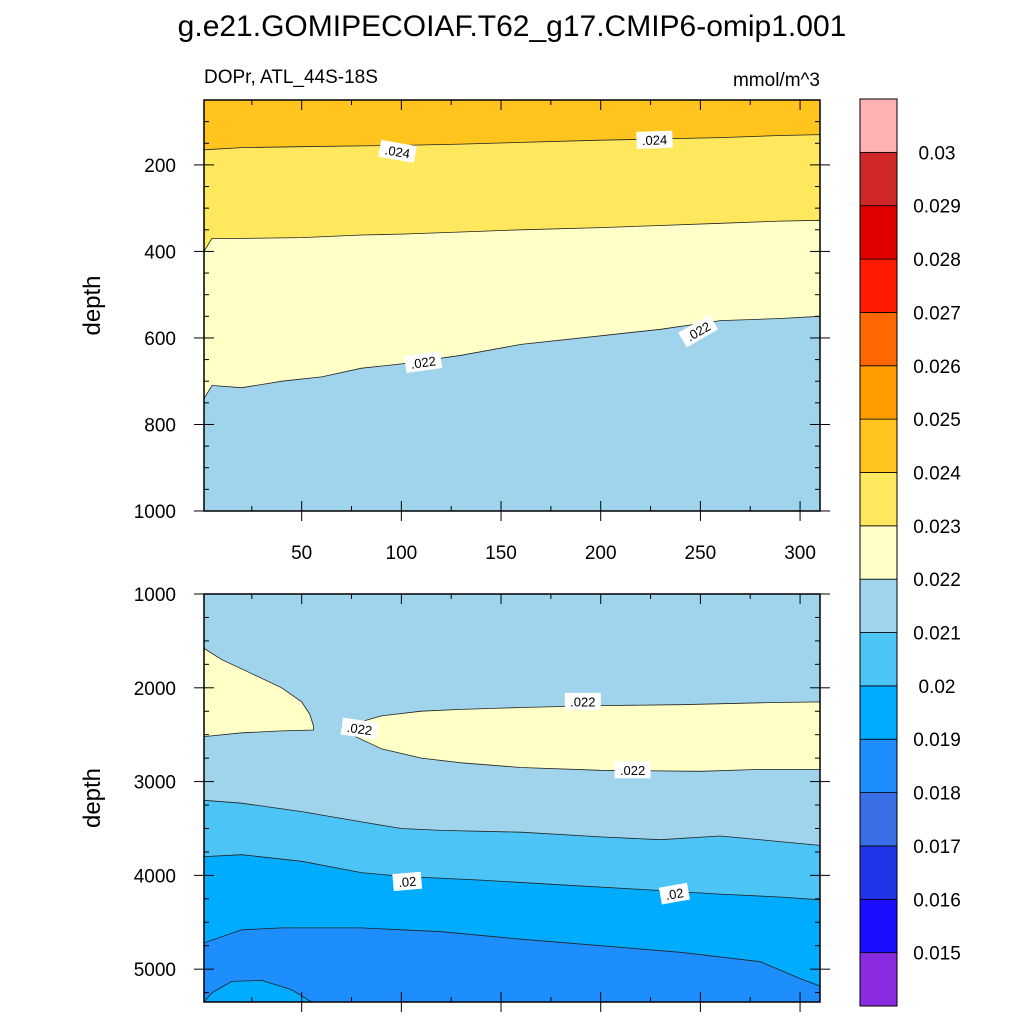 This screenshot has width=1024, height=1024. Describe the element at coordinates (701, 553) in the screenshot. I see `x-tick-label: 250` at that location.